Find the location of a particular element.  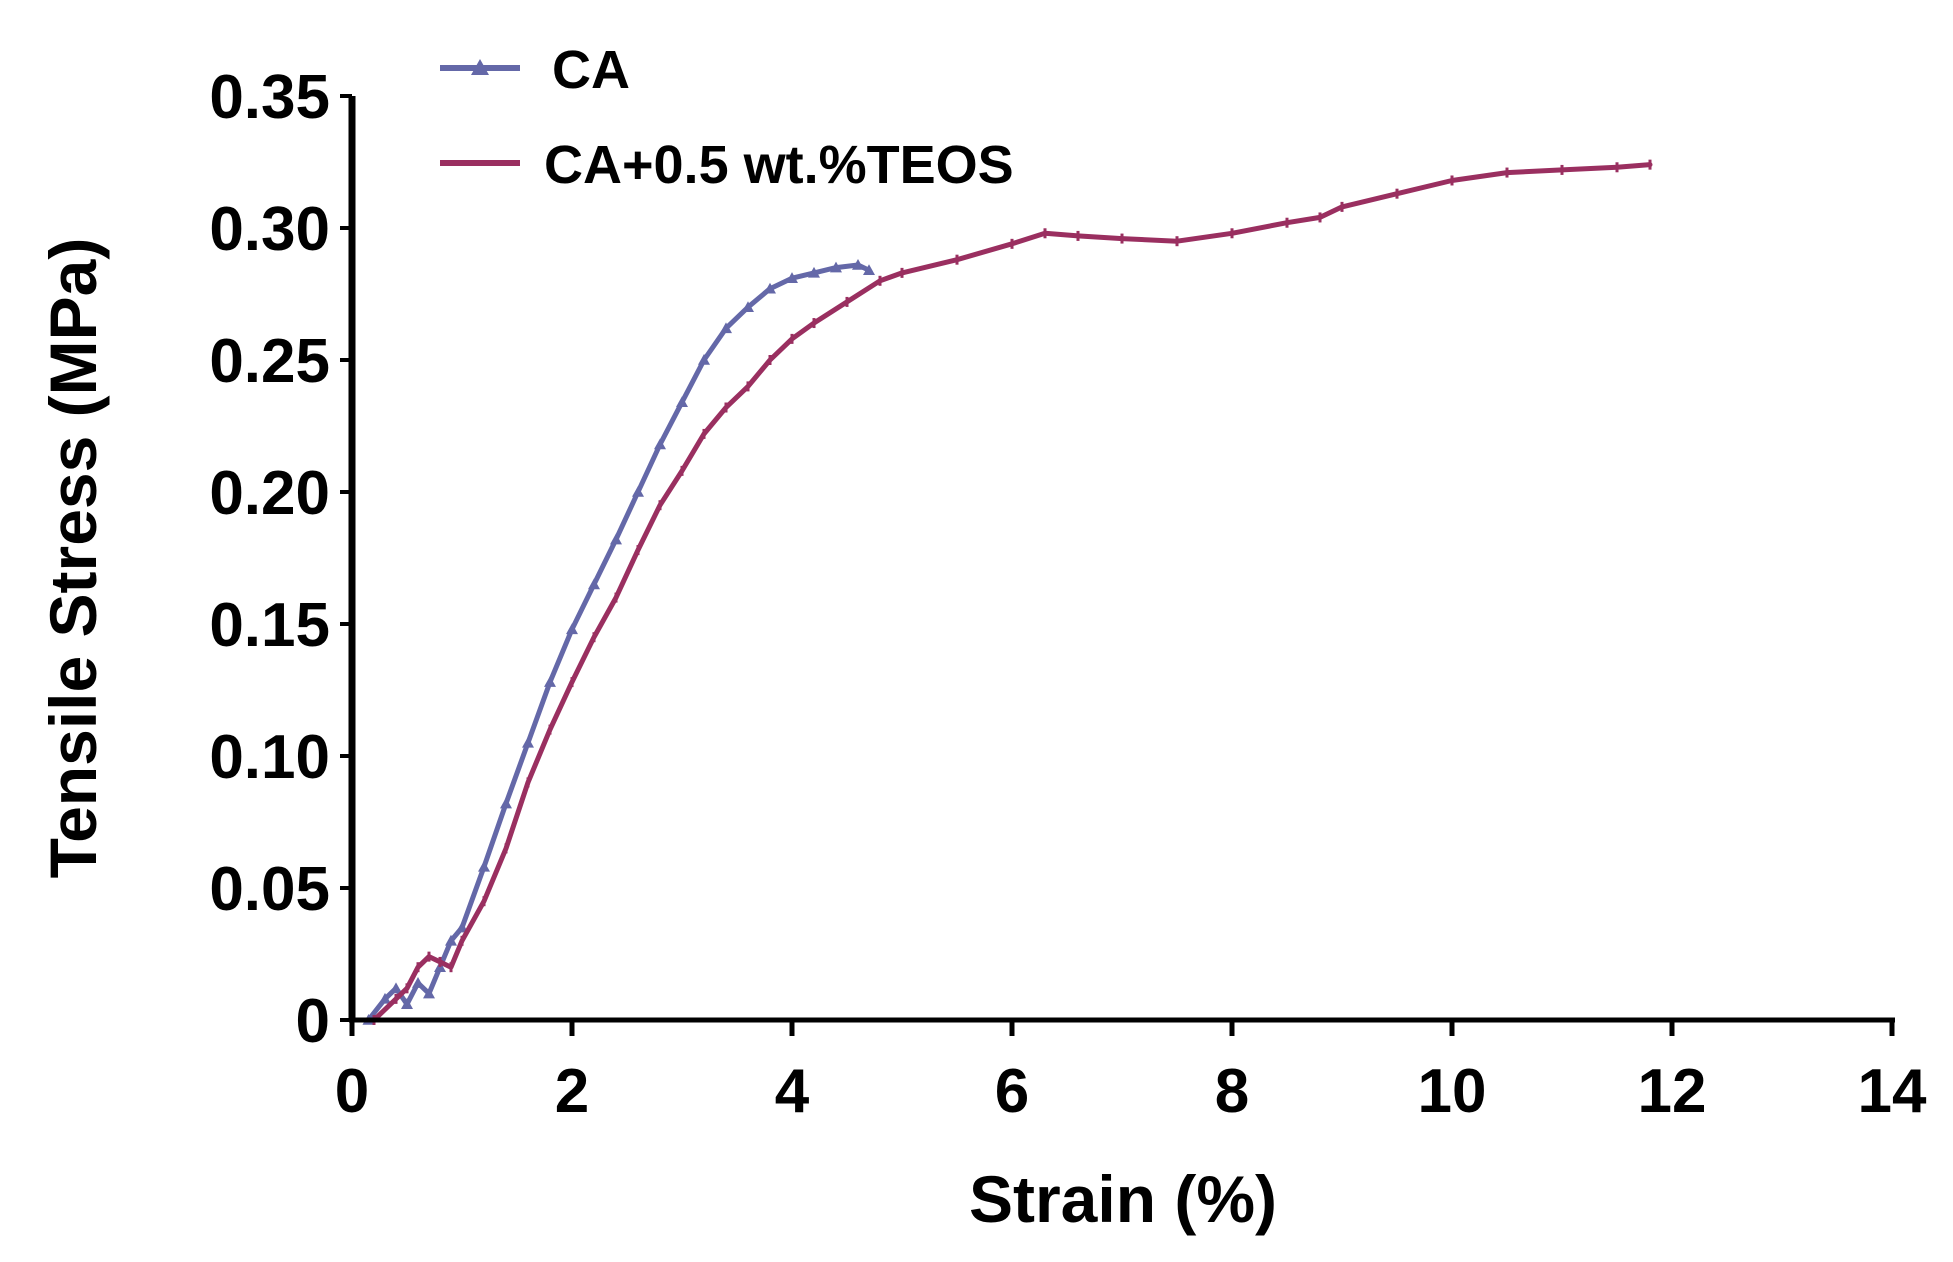

y-tick-label: 0.25 is located at coordinates (269, 361).